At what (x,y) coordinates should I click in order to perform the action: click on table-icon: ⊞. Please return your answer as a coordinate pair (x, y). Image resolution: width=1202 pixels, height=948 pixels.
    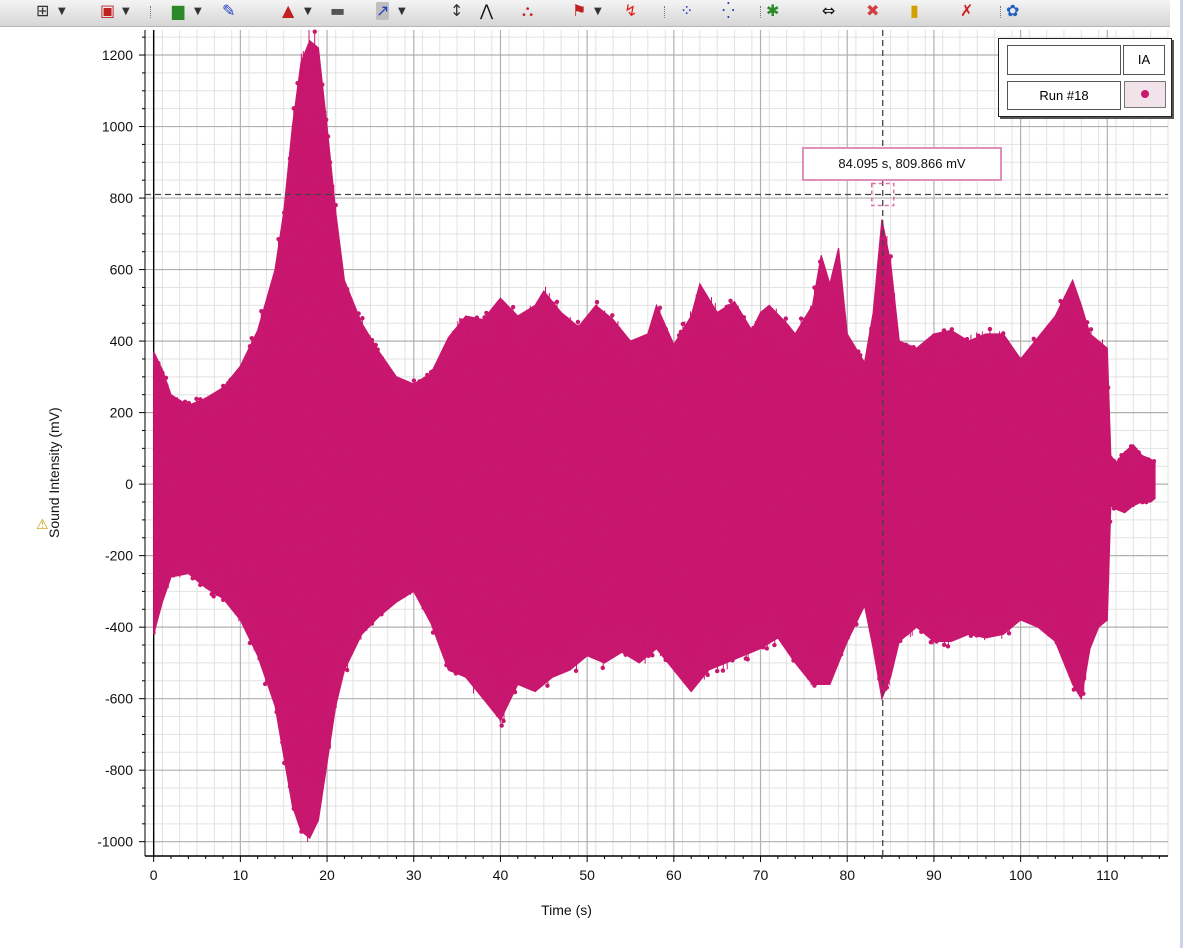
    Looking at the image, I should click on (43, 10).